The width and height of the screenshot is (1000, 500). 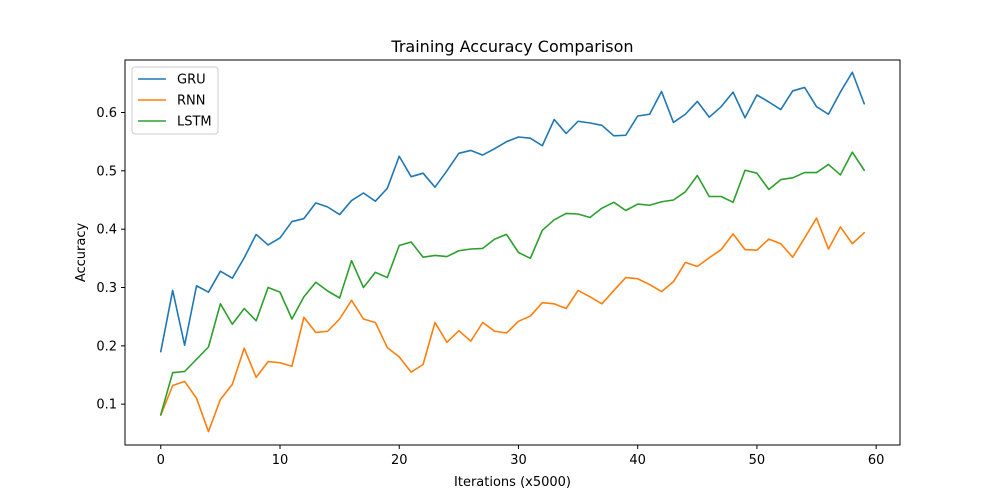 I want to click on chart-title: Training Accuracy Comparison, so click(x=511, y=46).